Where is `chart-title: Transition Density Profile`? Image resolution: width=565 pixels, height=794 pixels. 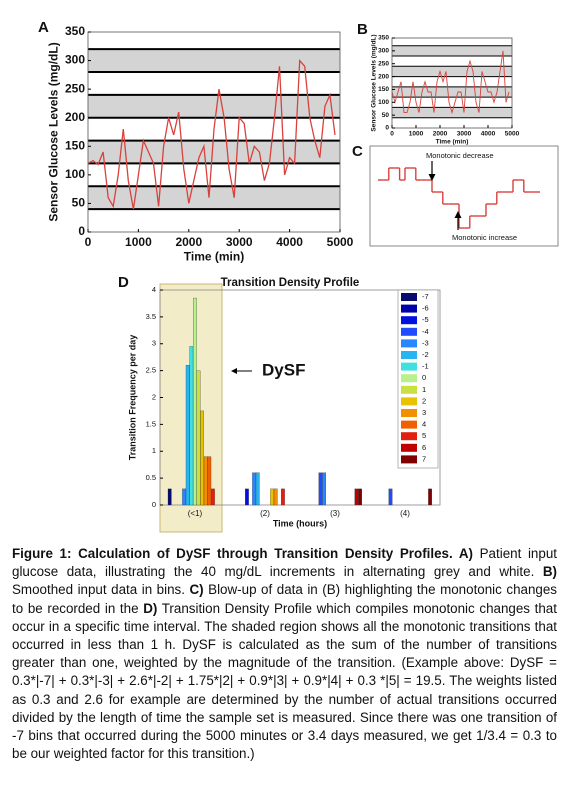 chart-title: Transition Density Profile is located at coordinates (290, 283).